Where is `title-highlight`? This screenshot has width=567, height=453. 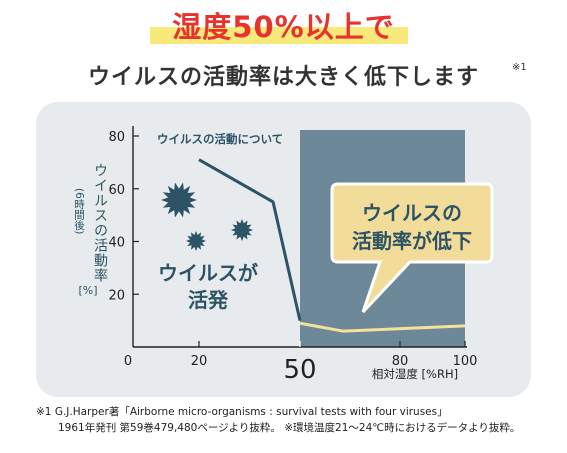 title-highlight is located at coordinates (279, 35).